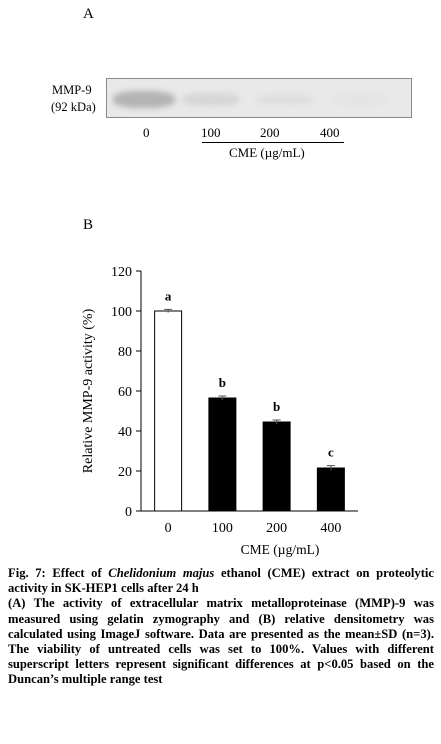  Describe the element at coordinates (249, 400) in the screenshot. I see `bars: a b b c` at that location.